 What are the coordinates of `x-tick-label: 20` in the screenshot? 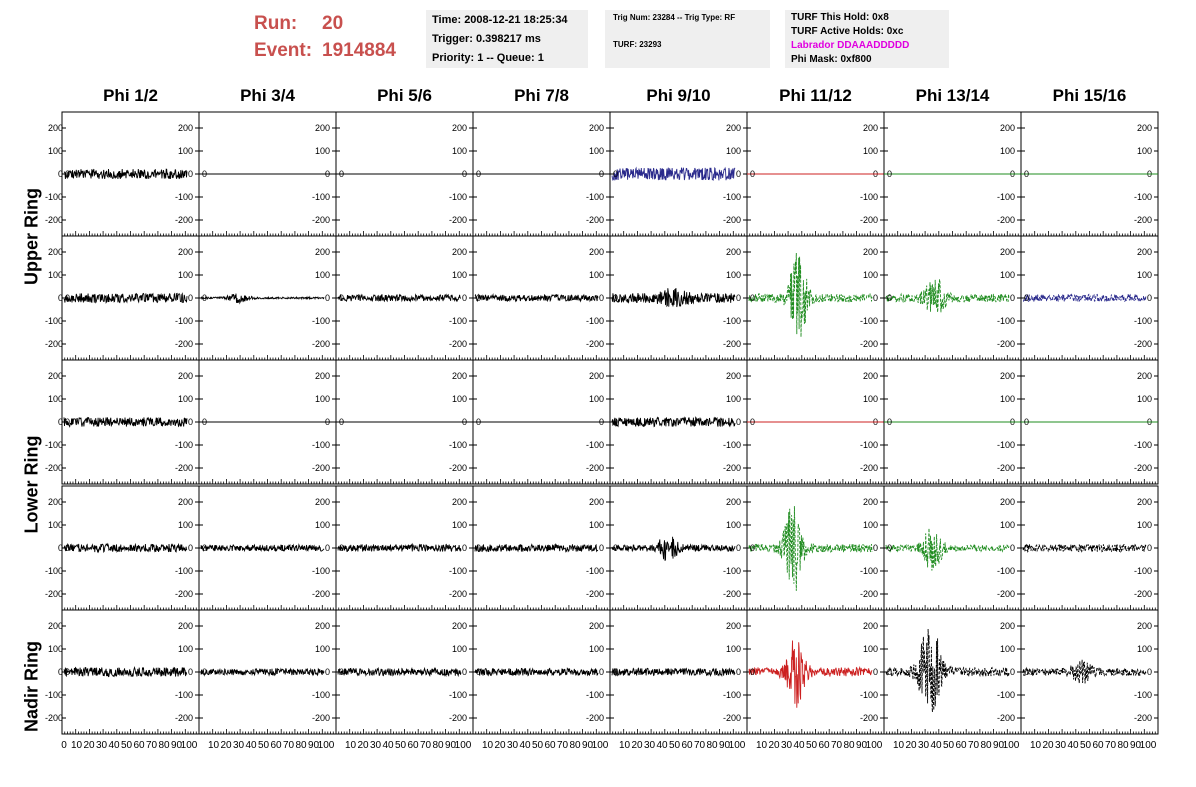 It's located at (774, 745).